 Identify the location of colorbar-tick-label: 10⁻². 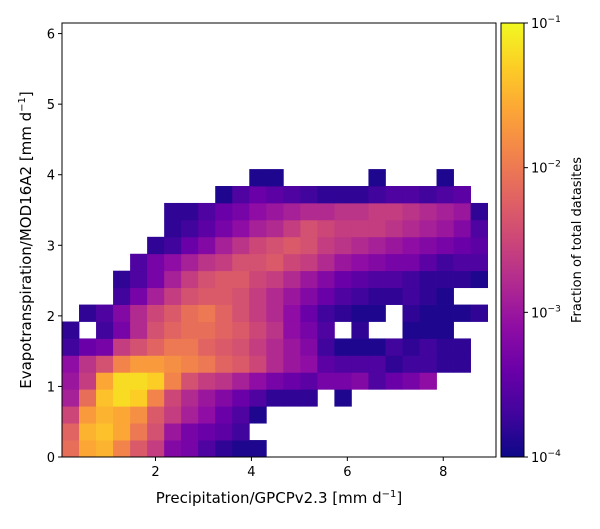
(546, 168).